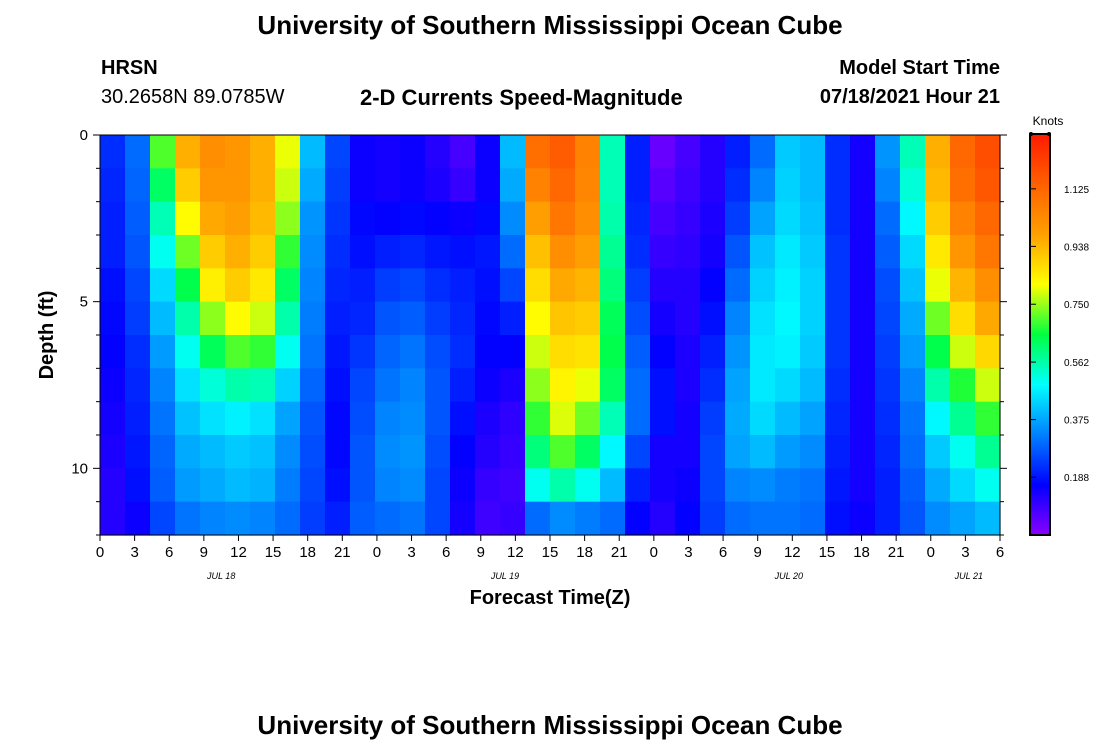 The height and width of the screenshot is (750, 1100). I want to click on x-tick-label: 12, so click(238, 552).